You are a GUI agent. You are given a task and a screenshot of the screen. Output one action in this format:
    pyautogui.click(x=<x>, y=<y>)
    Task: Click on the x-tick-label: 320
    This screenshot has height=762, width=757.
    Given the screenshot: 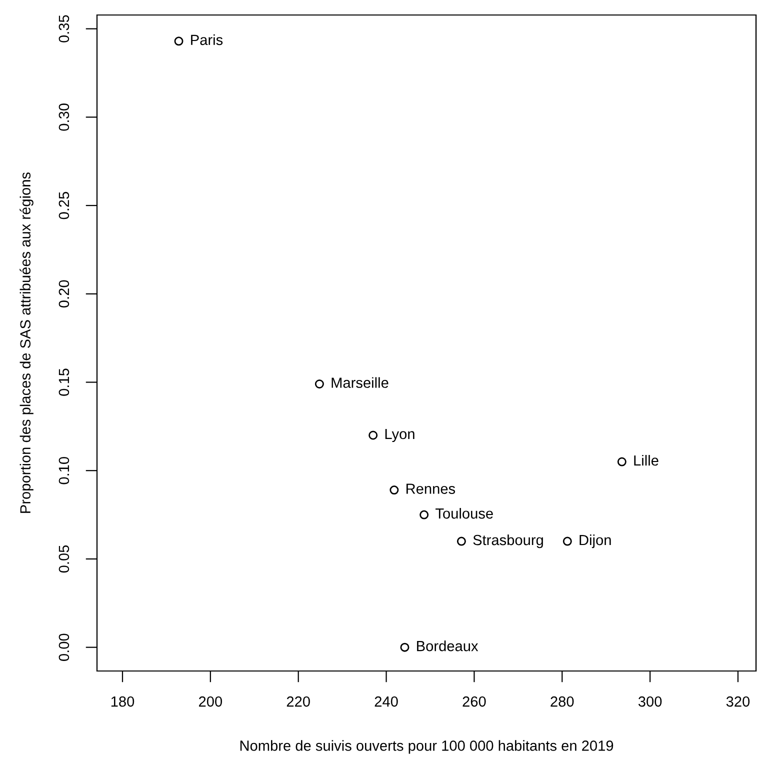 What is the action you would take?
    pyautogui.click(x=738, y=701)
    